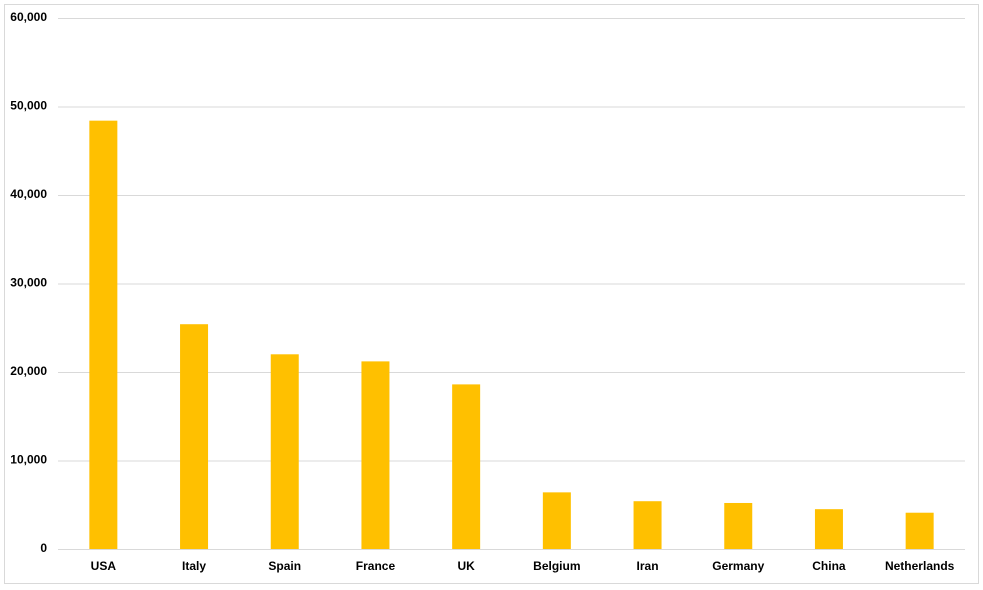 This screenshot has height=590, width=983. Describe the element at coordinates (648, 566) in the screenshot. I see `x-tick-label: Iran` at that location.